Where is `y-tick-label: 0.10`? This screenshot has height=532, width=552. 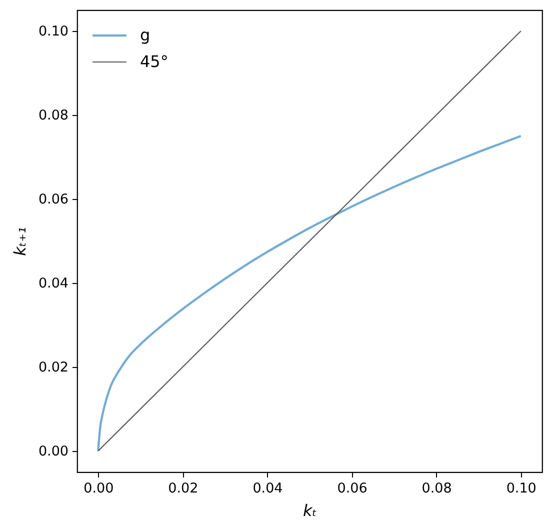
y-tick-label: 0.10 is located at coordinates (53, 32).